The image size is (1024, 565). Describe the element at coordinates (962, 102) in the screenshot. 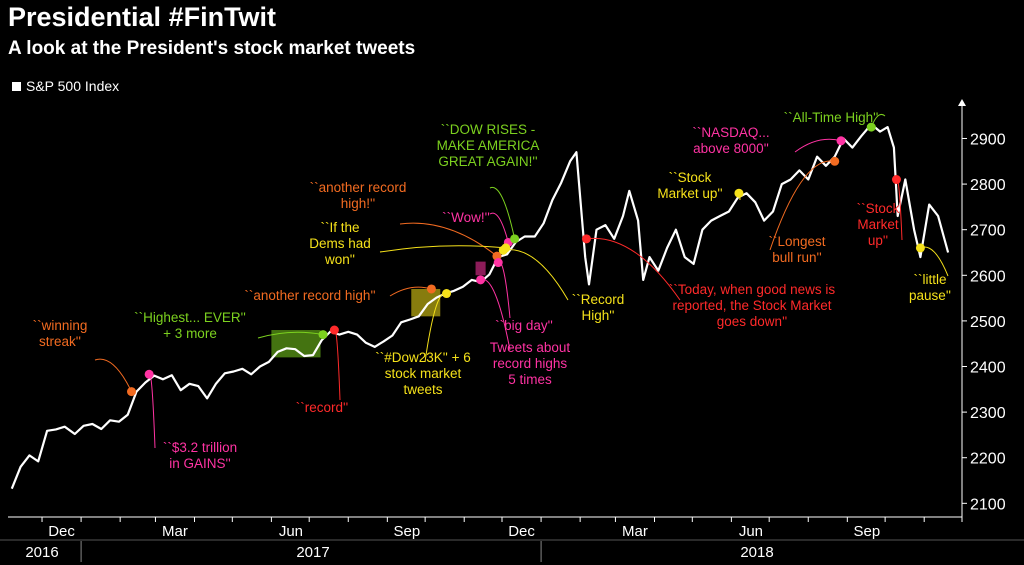

I see `y-axis-arrow` at that location.